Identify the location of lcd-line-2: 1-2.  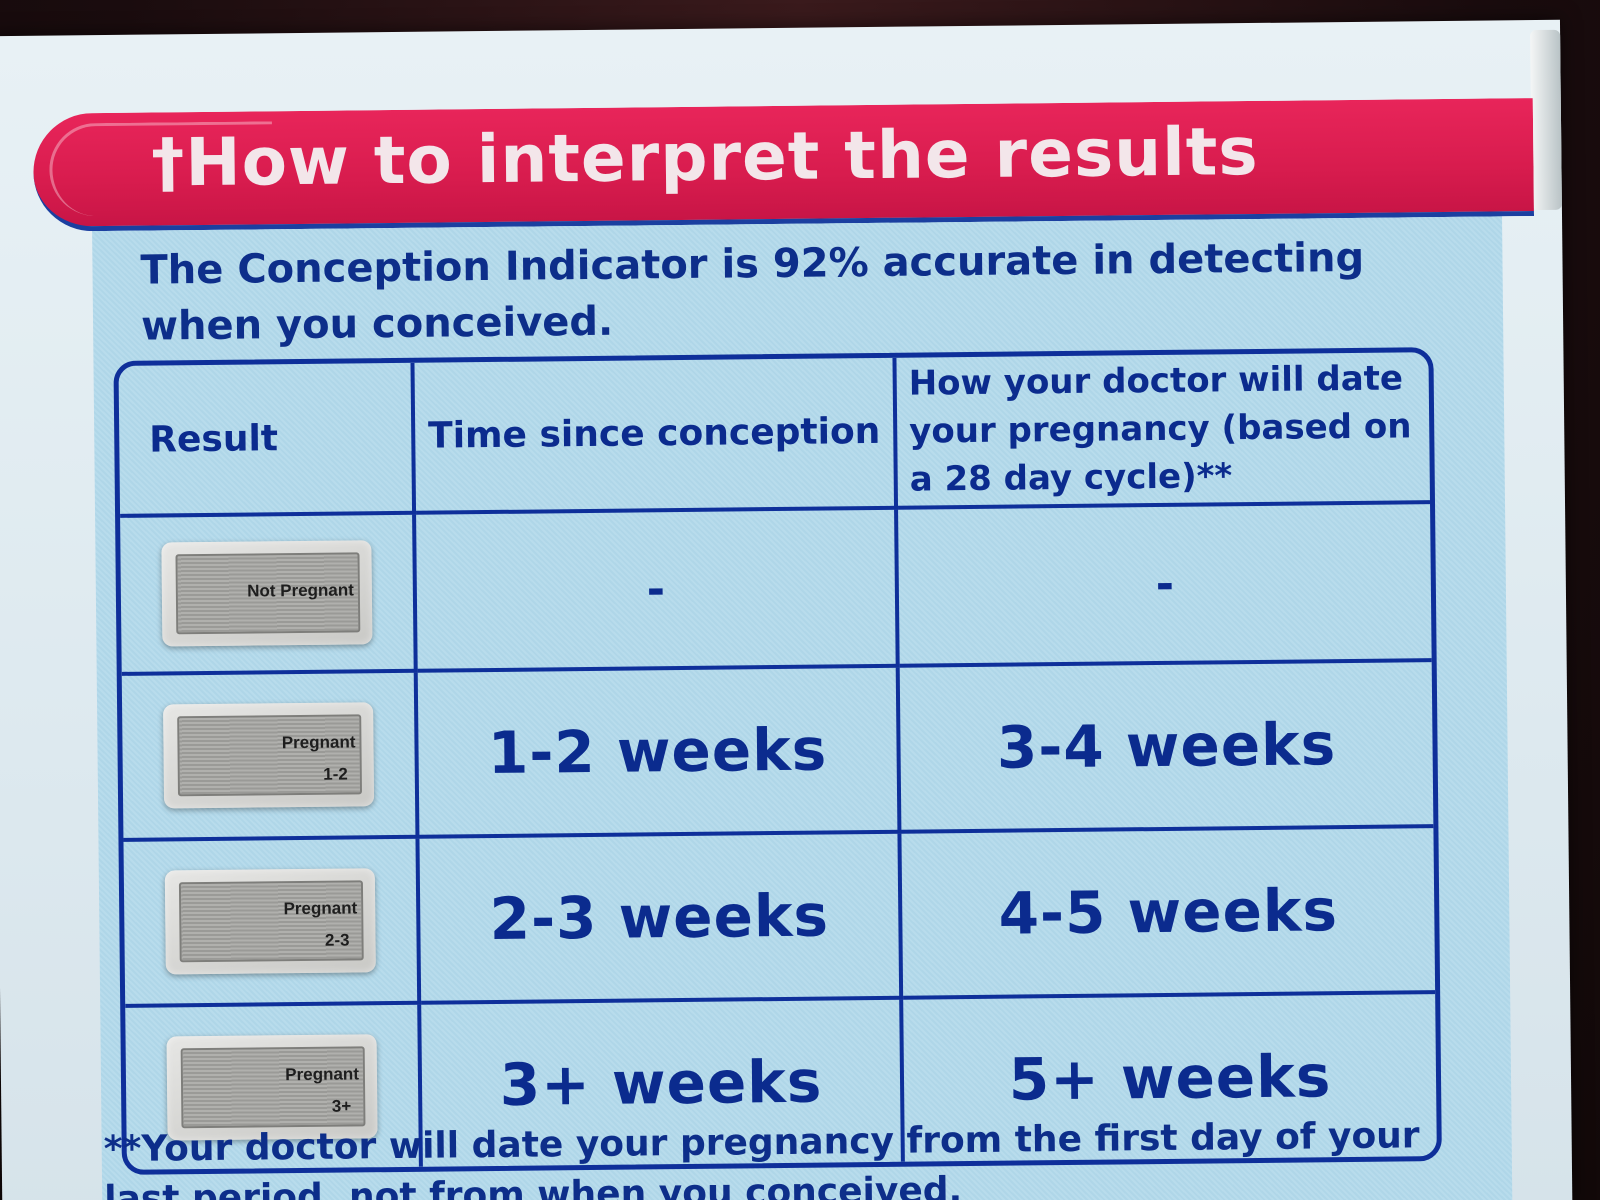
(335, 774).